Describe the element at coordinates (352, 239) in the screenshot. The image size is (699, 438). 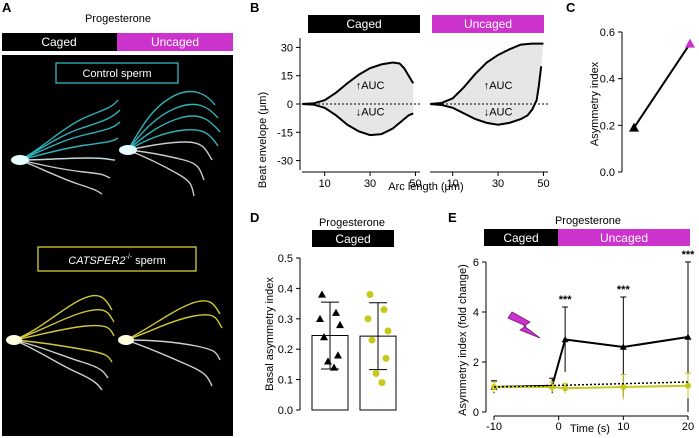
I see `d-header: Caged` at that location.